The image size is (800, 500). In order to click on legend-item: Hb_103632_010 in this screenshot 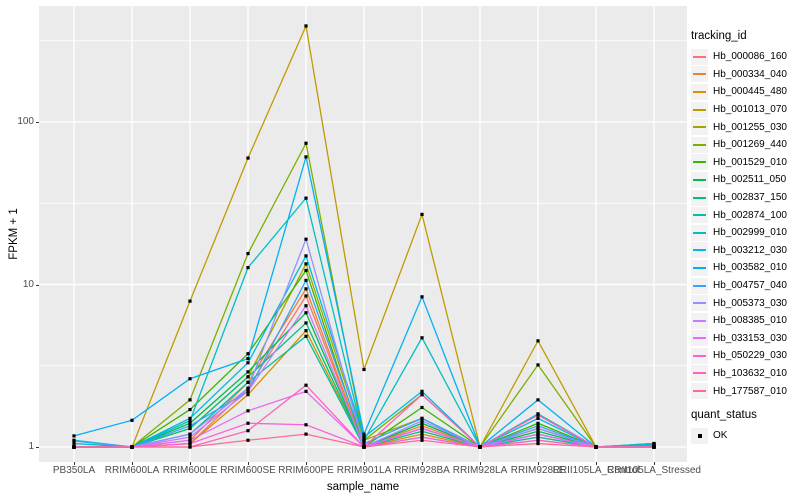, I will do `click(745, 374)`.